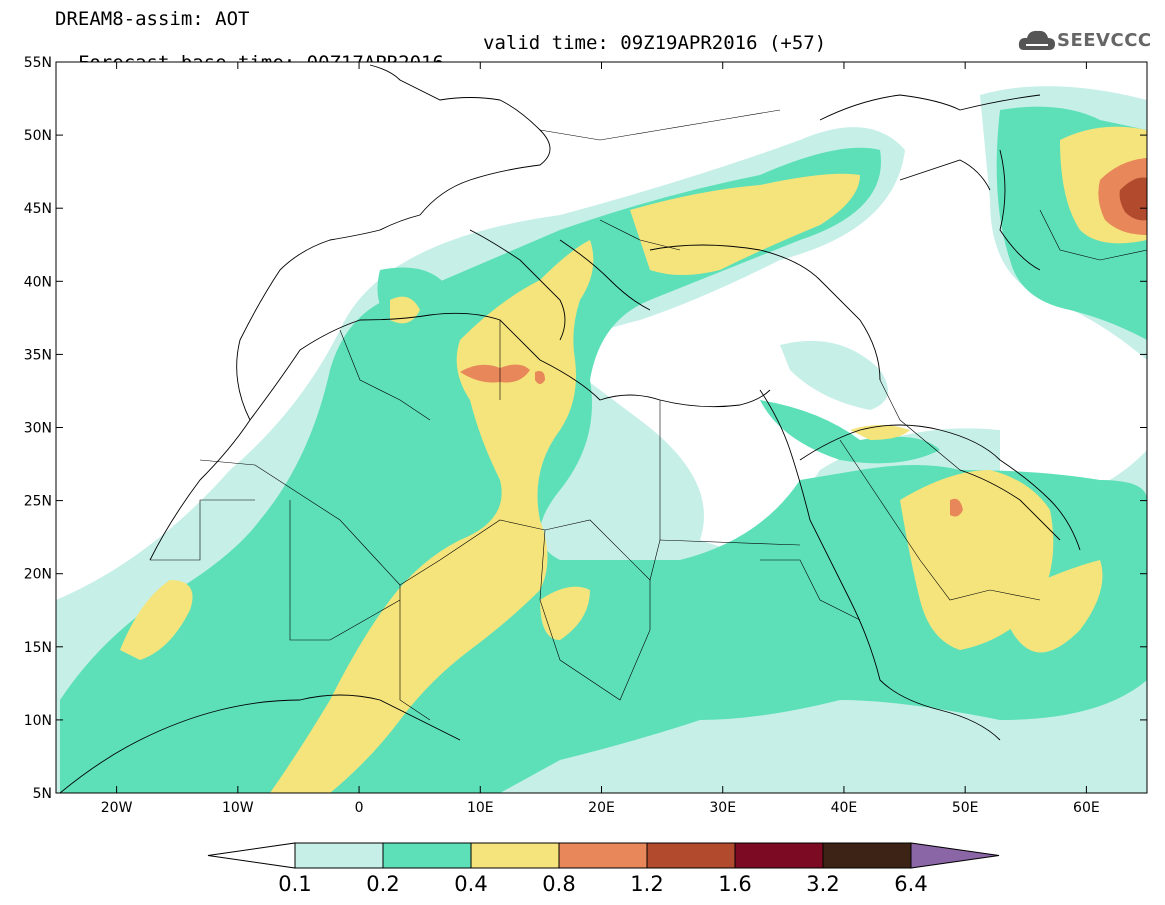 This screenshot has width=1165, height=905. What do you see at coordinates (38, 648) in the screenshot?
I see `lat-label: 15N` at bounding box center [38, 648].